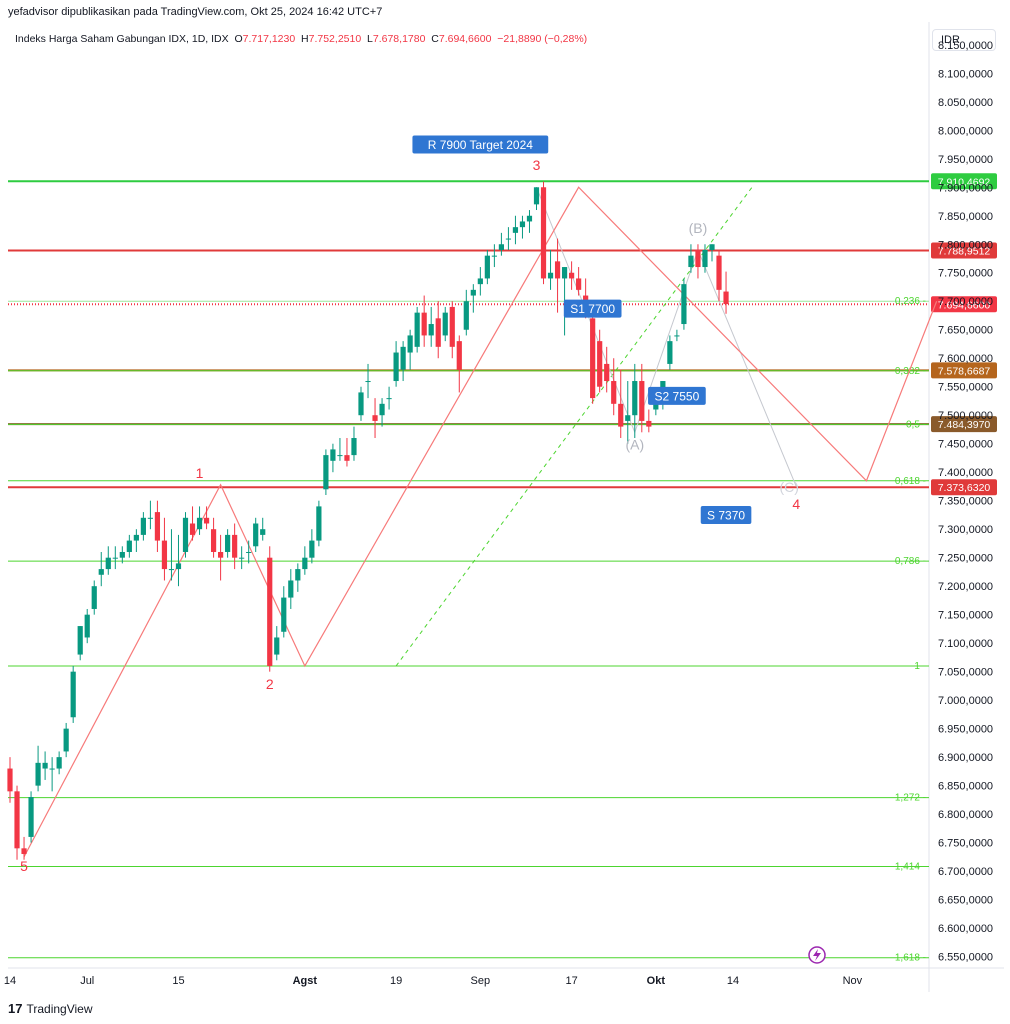  I want to click on currency-selector: IDR, so click(964, 40).